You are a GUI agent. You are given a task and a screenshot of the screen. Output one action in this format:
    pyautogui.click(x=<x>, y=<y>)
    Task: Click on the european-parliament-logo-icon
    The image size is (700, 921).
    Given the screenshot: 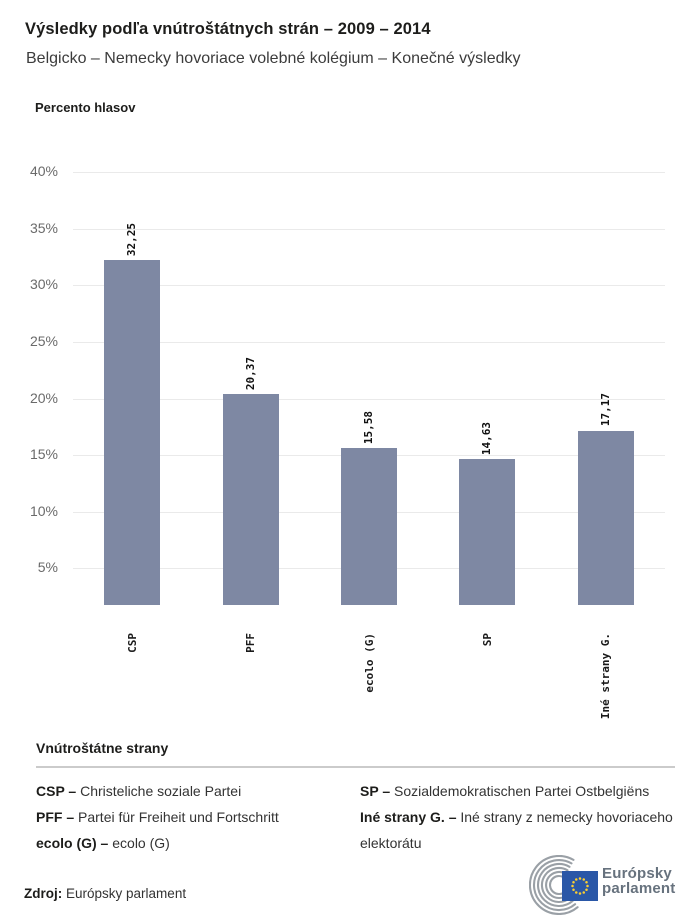 What is the action you would take?
    pyautogui.click(x=563, y=885)
    